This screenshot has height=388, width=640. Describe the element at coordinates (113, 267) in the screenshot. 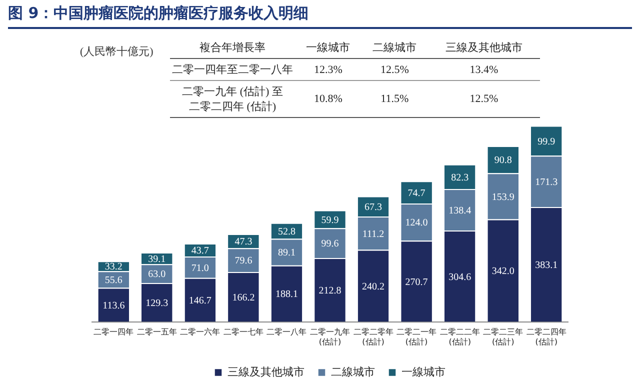

I see `data-label: 33.2` at that location.